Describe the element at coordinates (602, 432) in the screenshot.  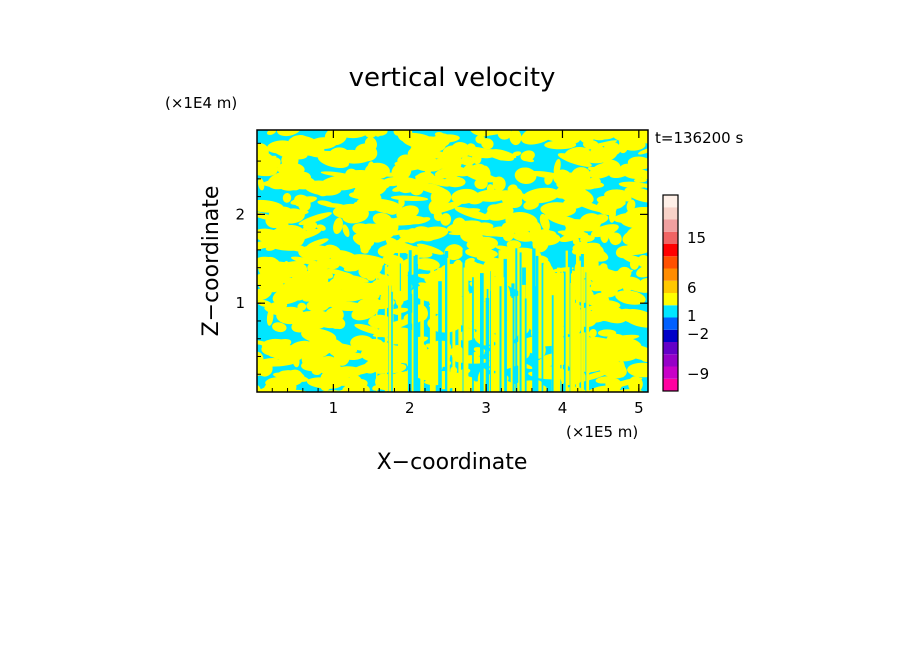
I see `x-unit-label: (×1E5 m)` at that location.